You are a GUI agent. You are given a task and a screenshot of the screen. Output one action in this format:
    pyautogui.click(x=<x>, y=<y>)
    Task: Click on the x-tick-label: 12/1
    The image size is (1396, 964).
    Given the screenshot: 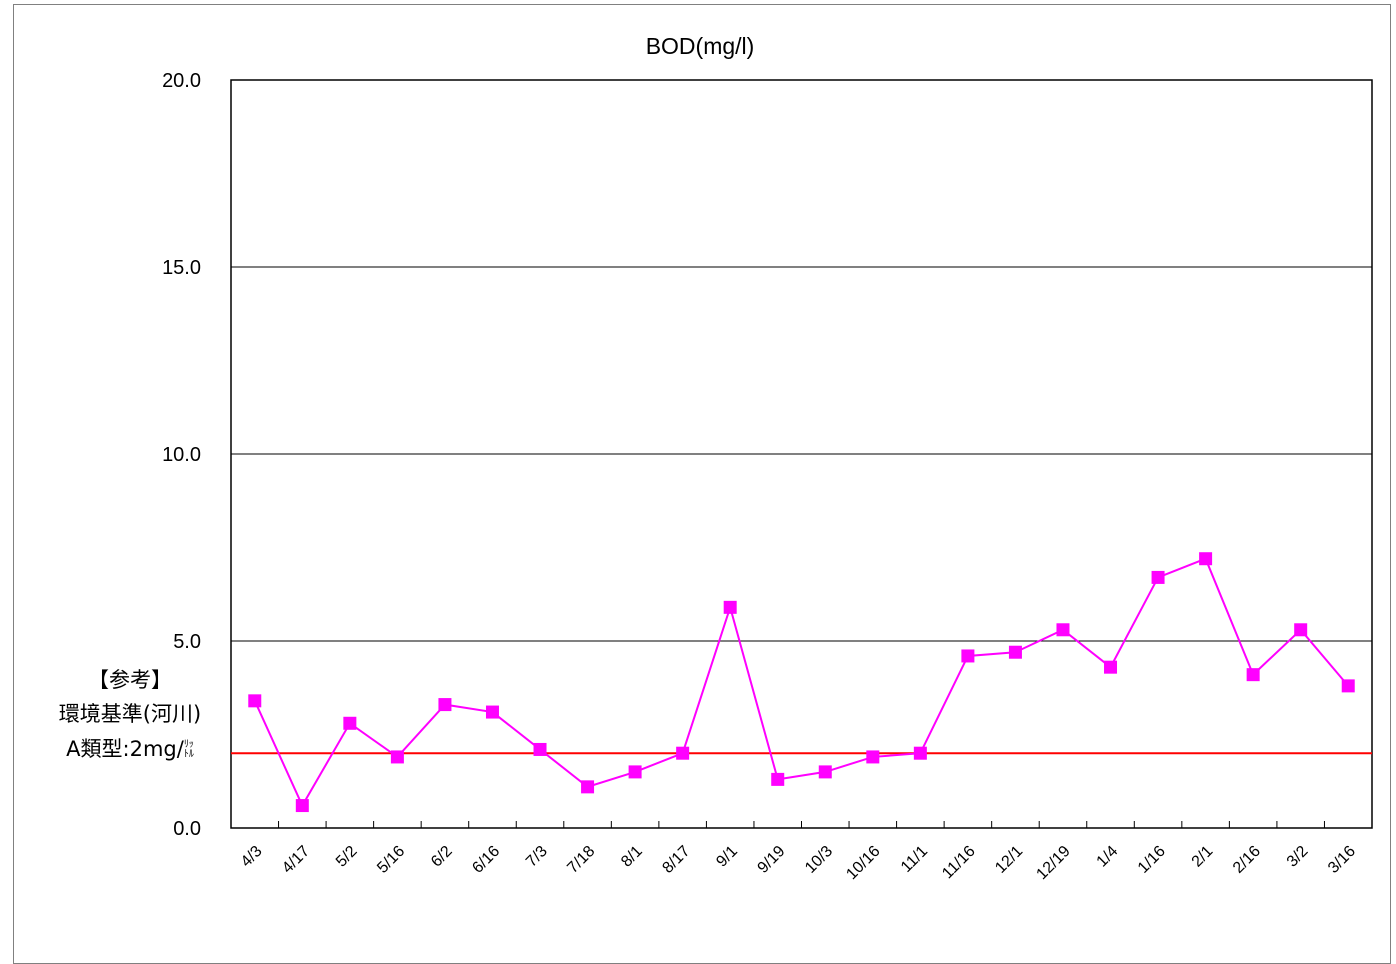 What is the action you would take?
    pyautogui.click(x=1009, y=860)
    